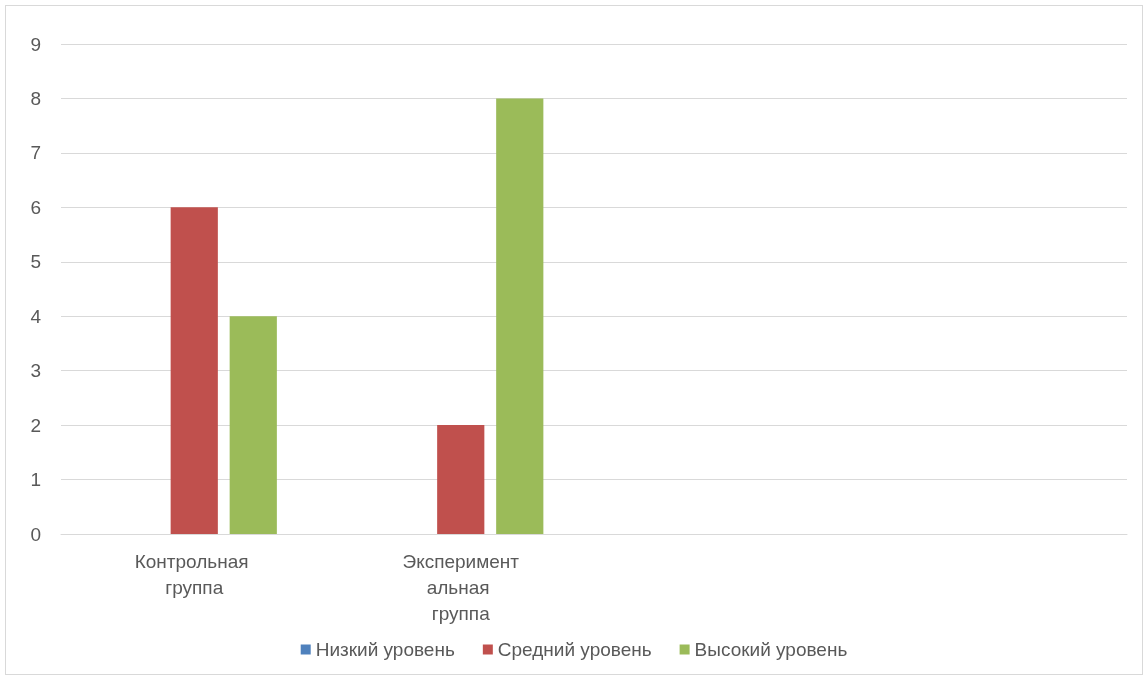  What do you see at coordinates (385, 649) in the screenshot?
I see `legend-label: Низкий уровень` at bounding box center [385, 649].